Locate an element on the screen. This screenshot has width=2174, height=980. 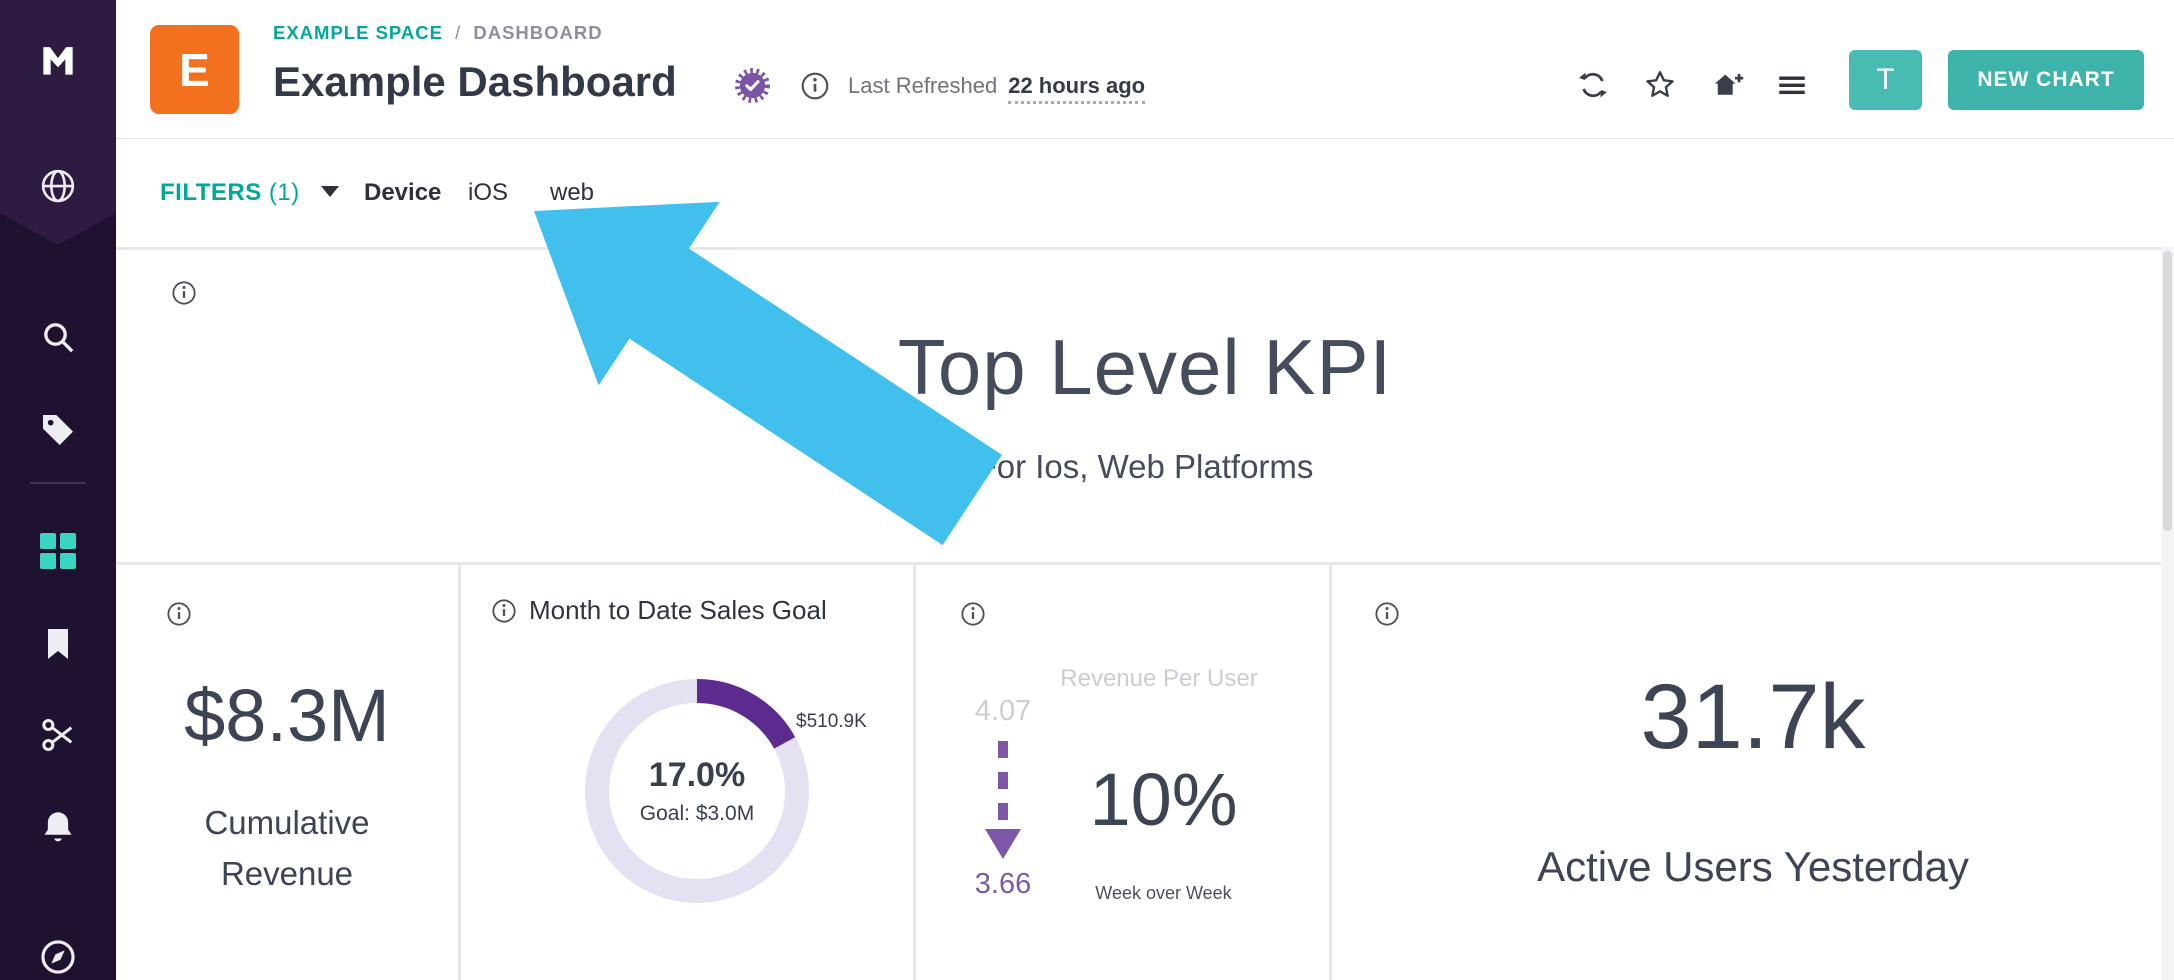
app-logo-icon is located at coordinates (58, 60).